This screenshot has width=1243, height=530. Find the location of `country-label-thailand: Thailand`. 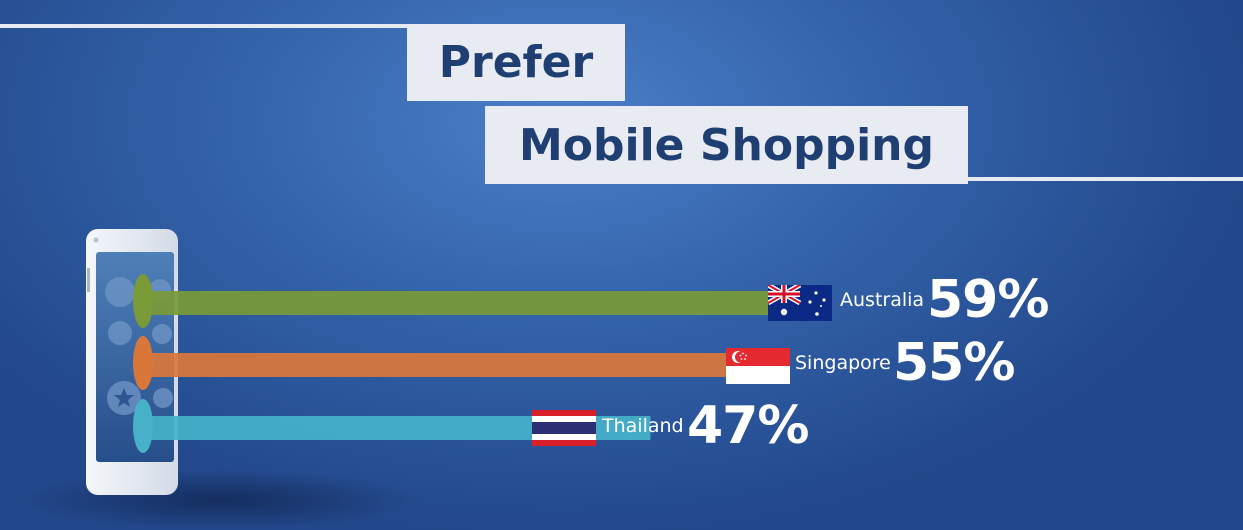

country-label-thailand: Thailand is located at coordinates (643, 426).